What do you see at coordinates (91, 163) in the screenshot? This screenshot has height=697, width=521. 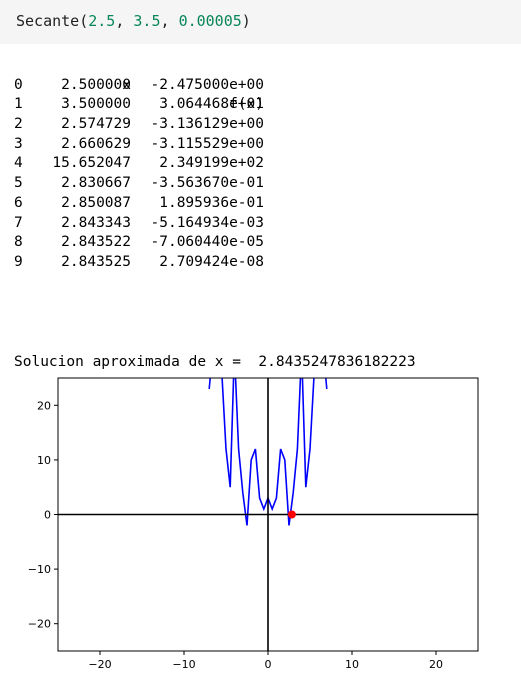 I see `cell-x: 15.652047` at bounding box center [91, 163].